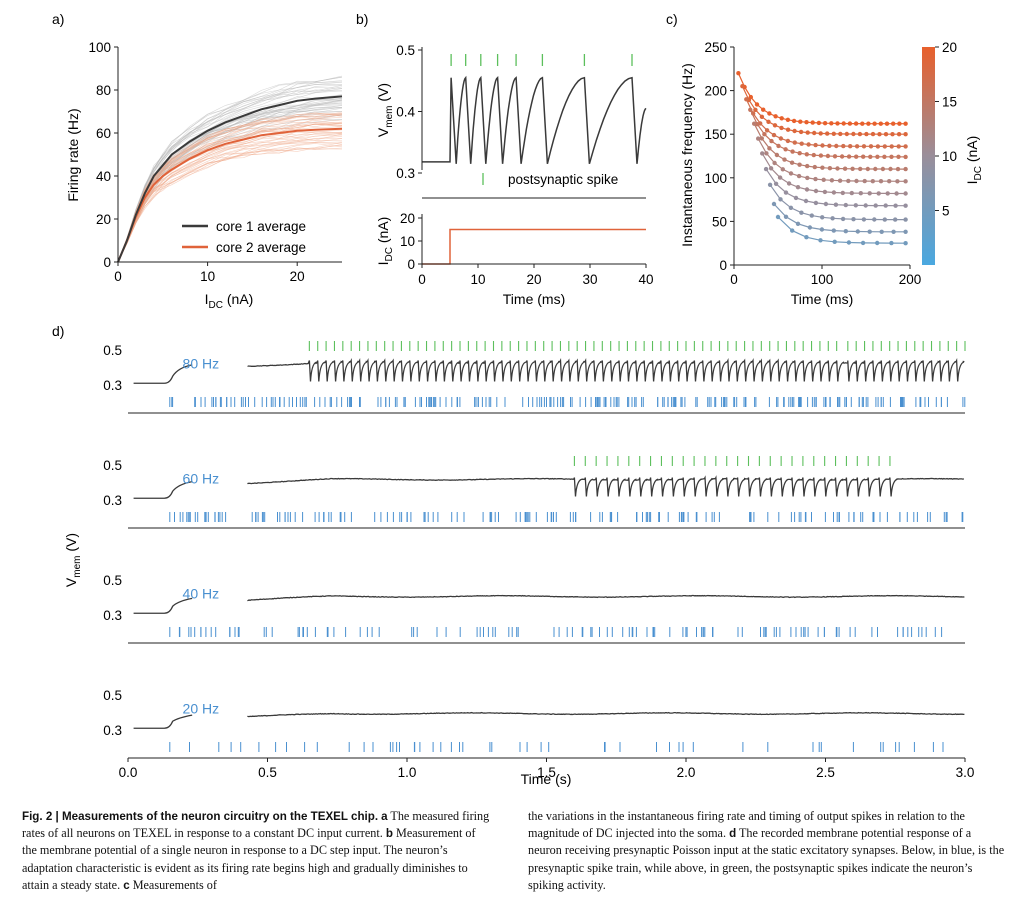  Describe the element at coordinates (207, 276) in the screenshot. I see `panel-a-xtick-label: 10` at that location.